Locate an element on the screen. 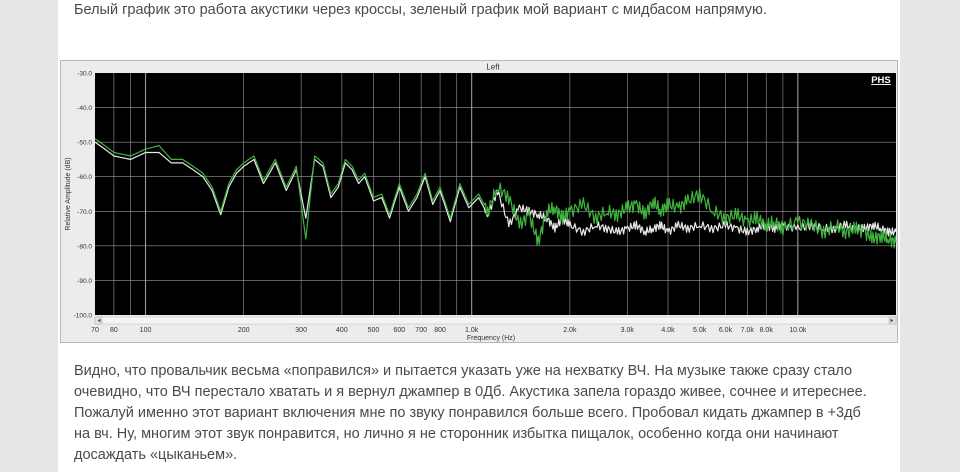 Image resolution: width=960 pixels, height=472 pixels. y-tick-label: -70.0 is located at coordinates (84, 212).